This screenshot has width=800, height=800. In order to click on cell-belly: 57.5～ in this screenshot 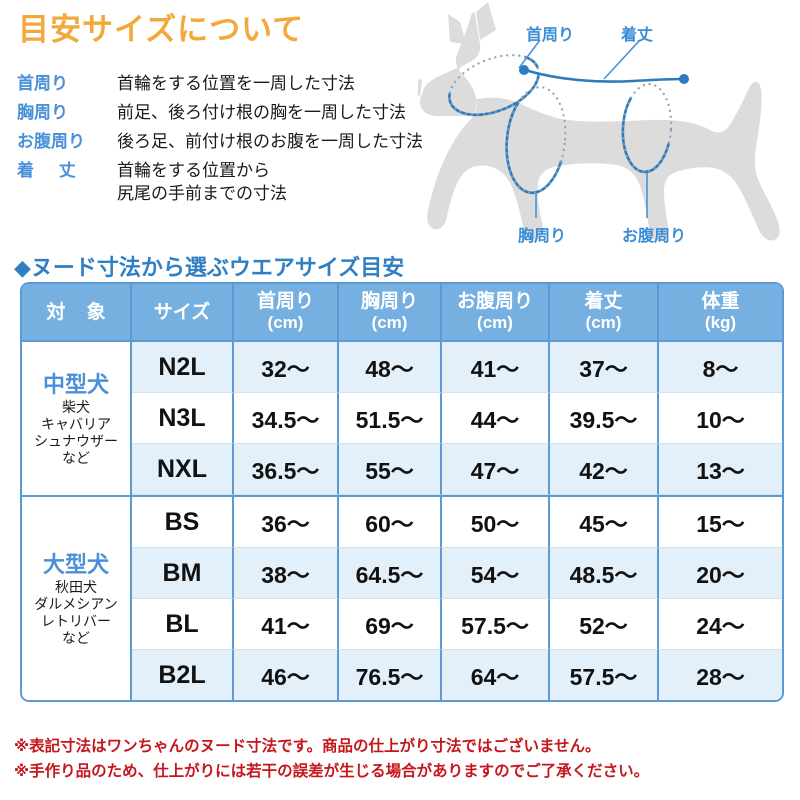, I will do `click(496, 624)`.